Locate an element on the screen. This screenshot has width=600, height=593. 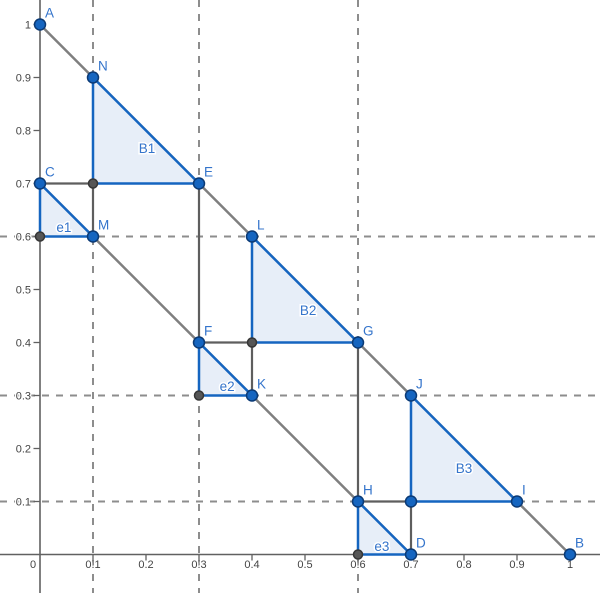
triangle-e2 is located at coordinates (225, 369).